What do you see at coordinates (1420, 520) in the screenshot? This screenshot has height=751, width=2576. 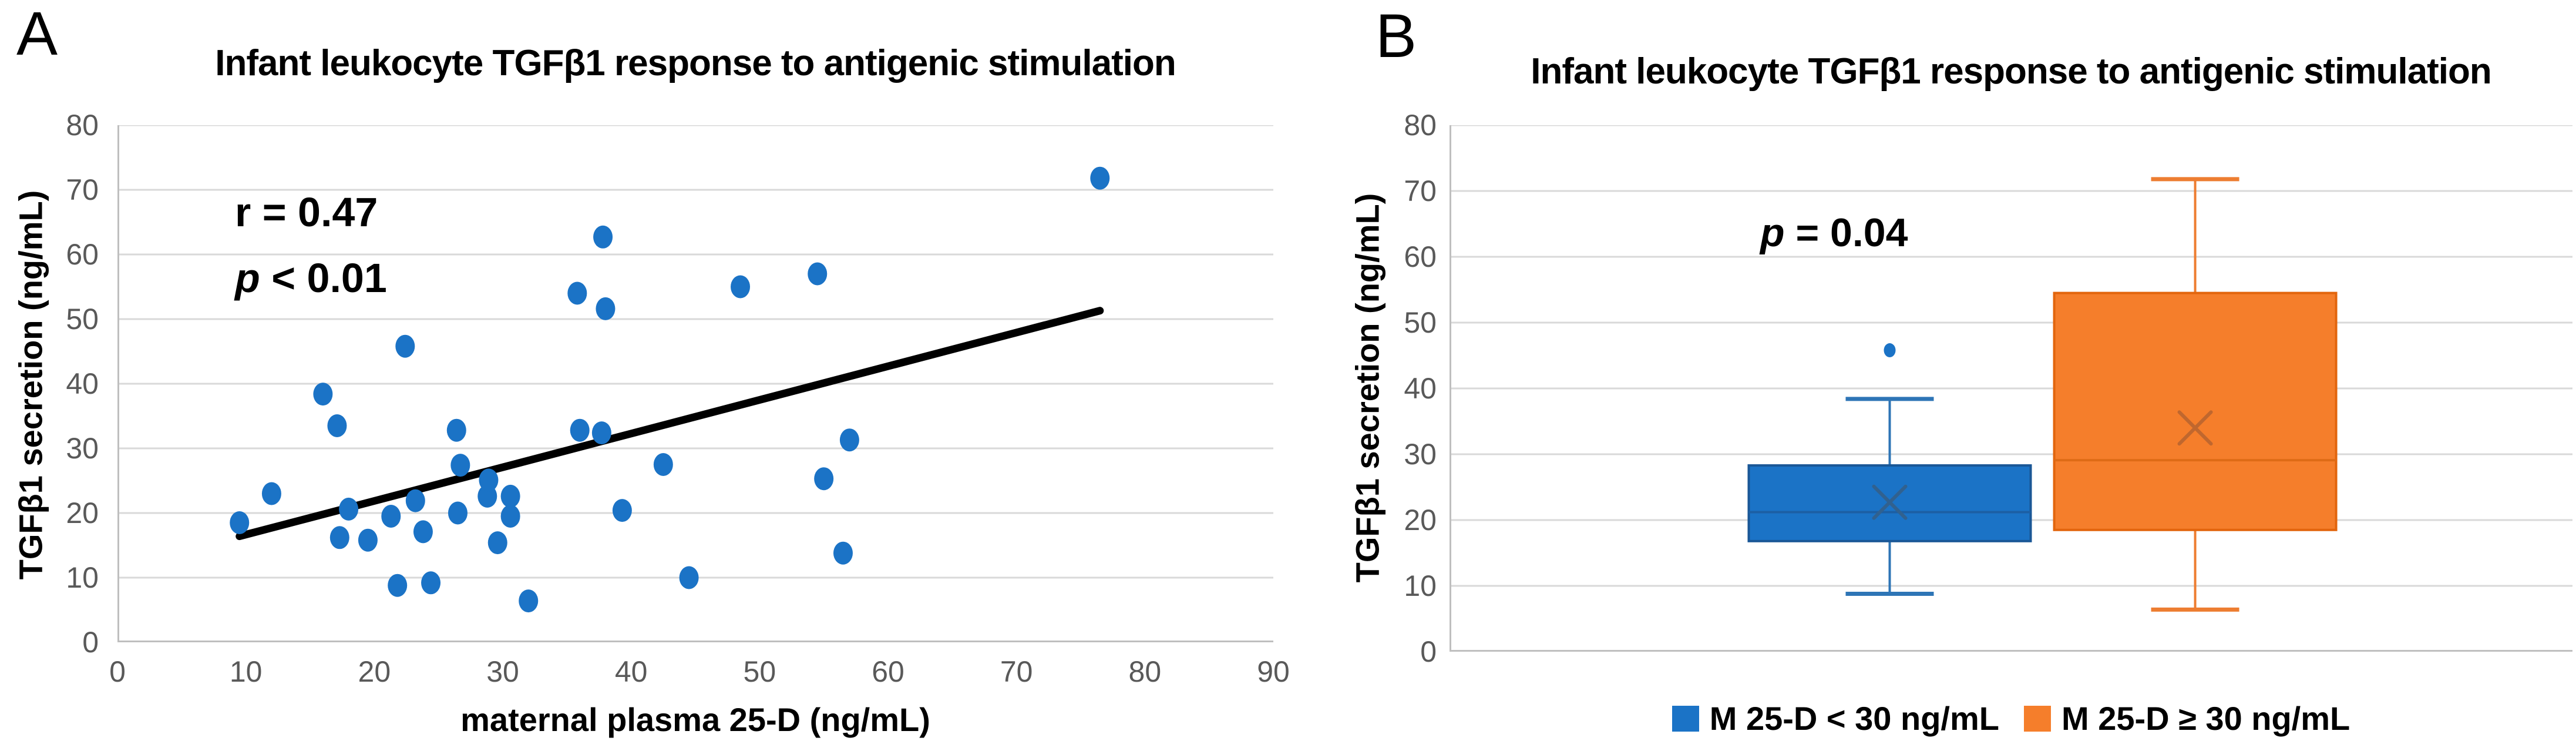 I see `panel-b-ytick-20: 20` at bounding box center [1420, 520].